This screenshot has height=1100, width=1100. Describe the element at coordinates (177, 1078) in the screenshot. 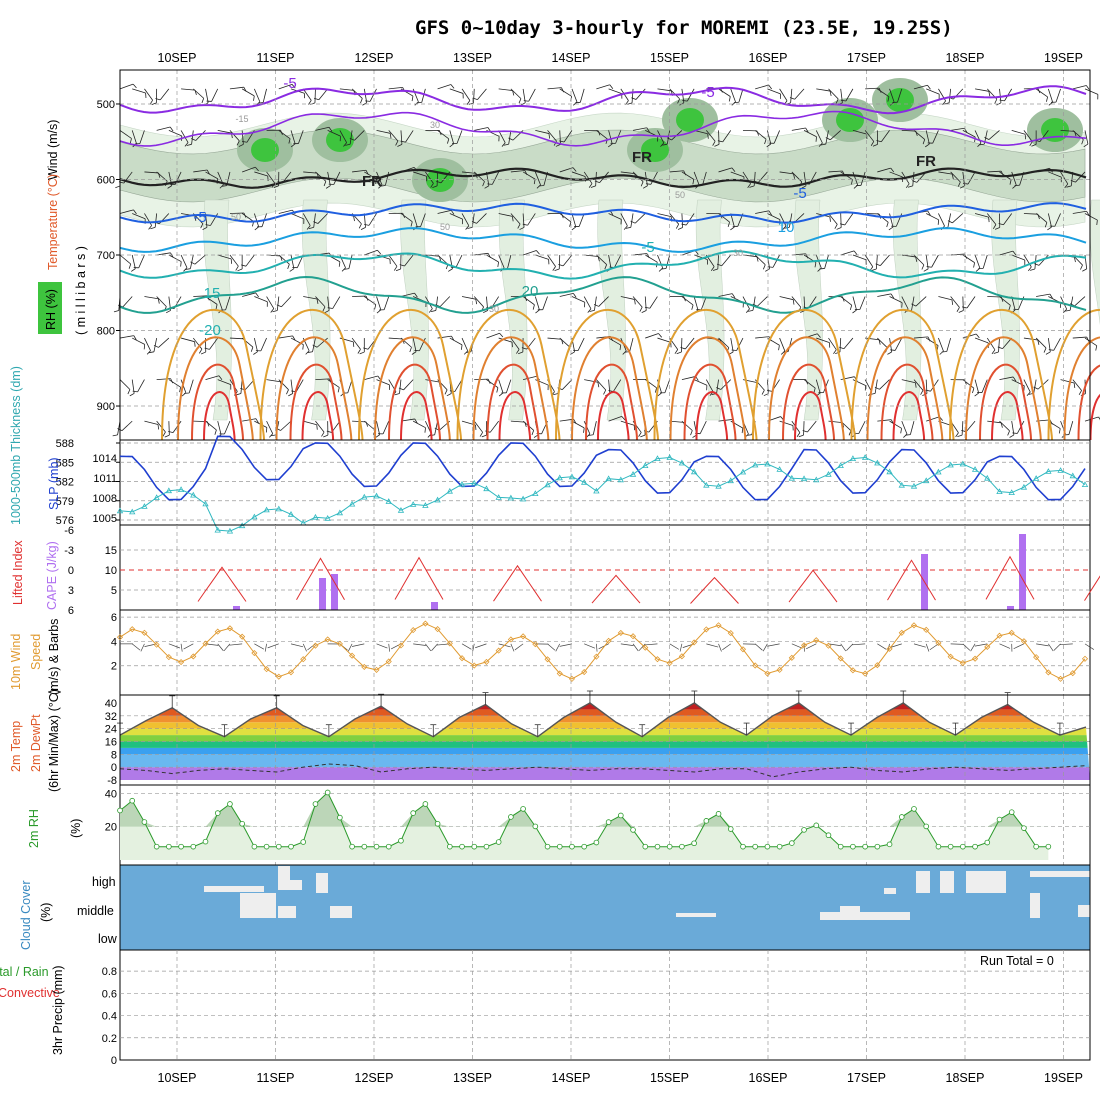

I see `bottom-date-label: 10SEP` at that location.